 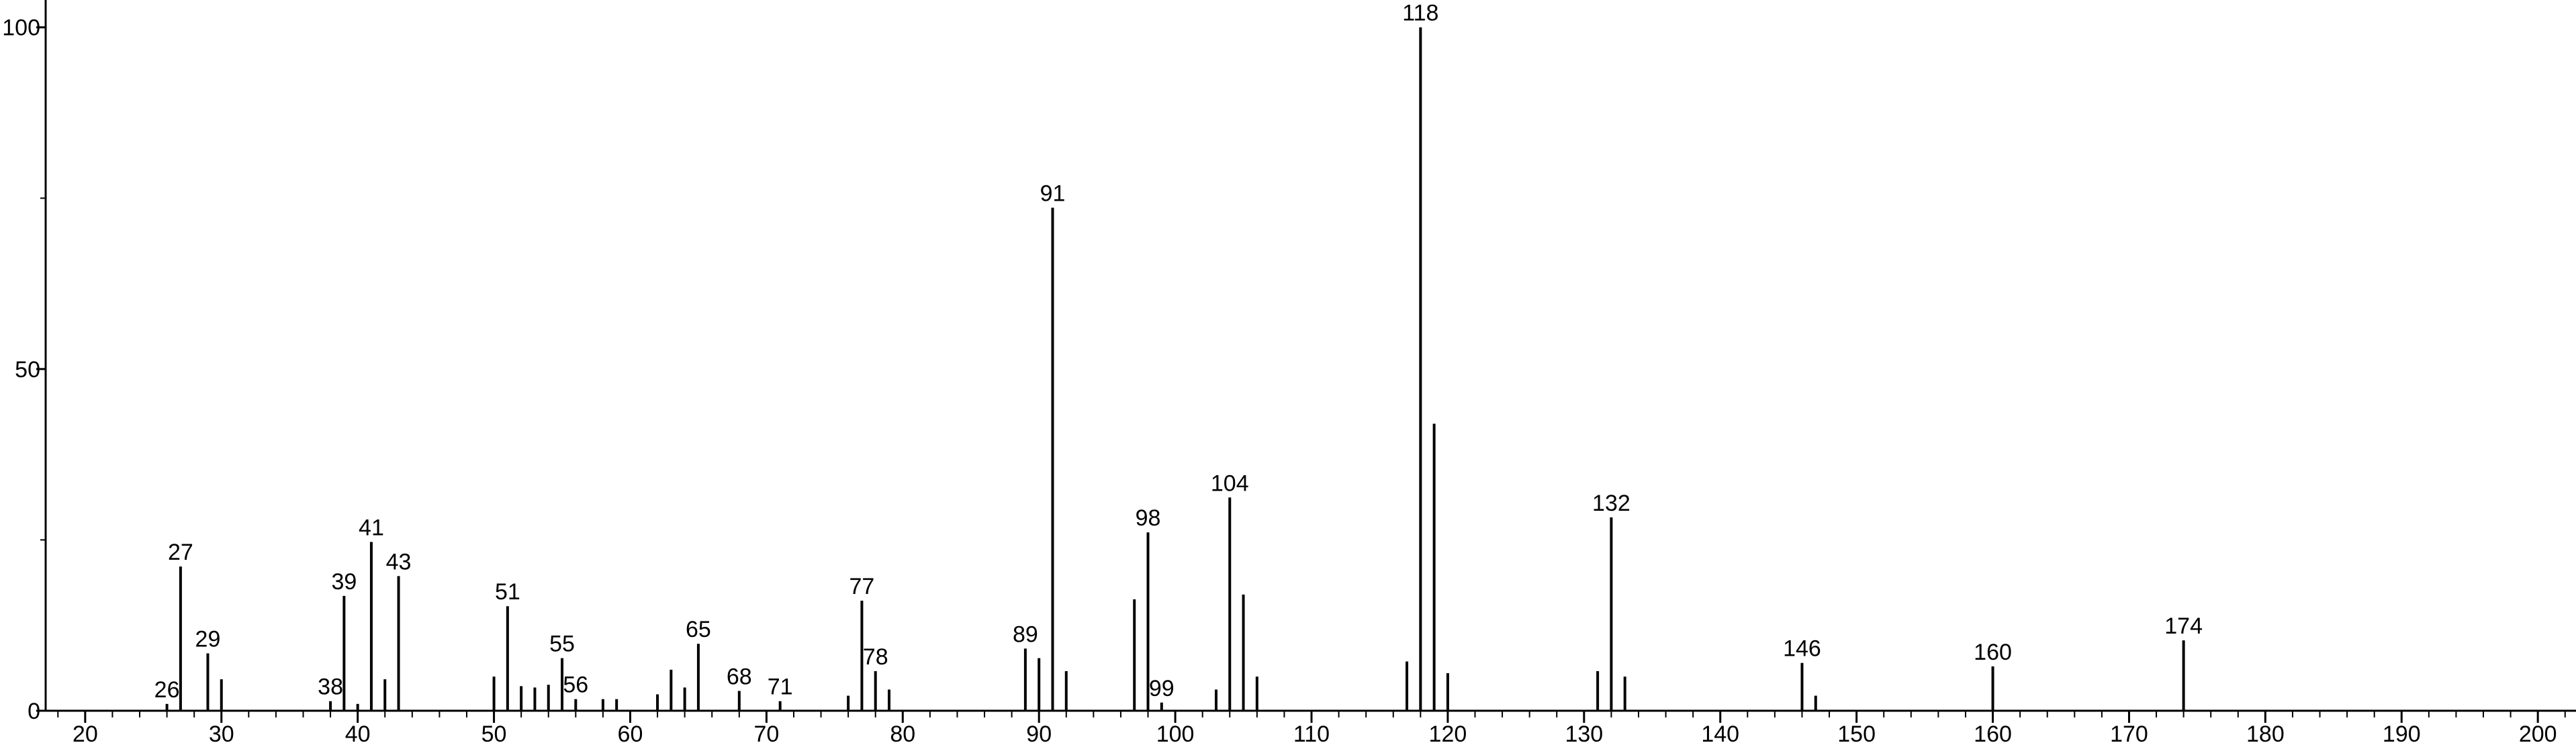 I want to click on peak-label: 55, so click(x=562, y=644).